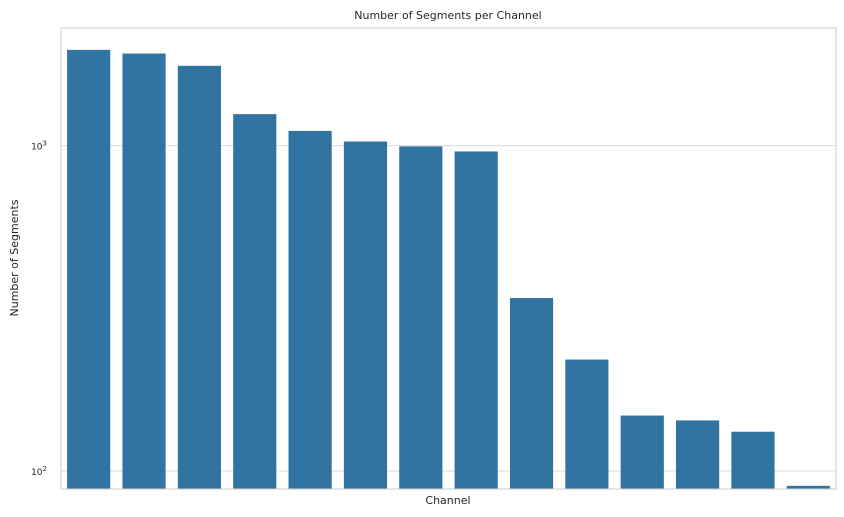 This screenshot has height=517, width=844. I want to click on chart-title: Number of Segments per Channel, so click(447, 15).